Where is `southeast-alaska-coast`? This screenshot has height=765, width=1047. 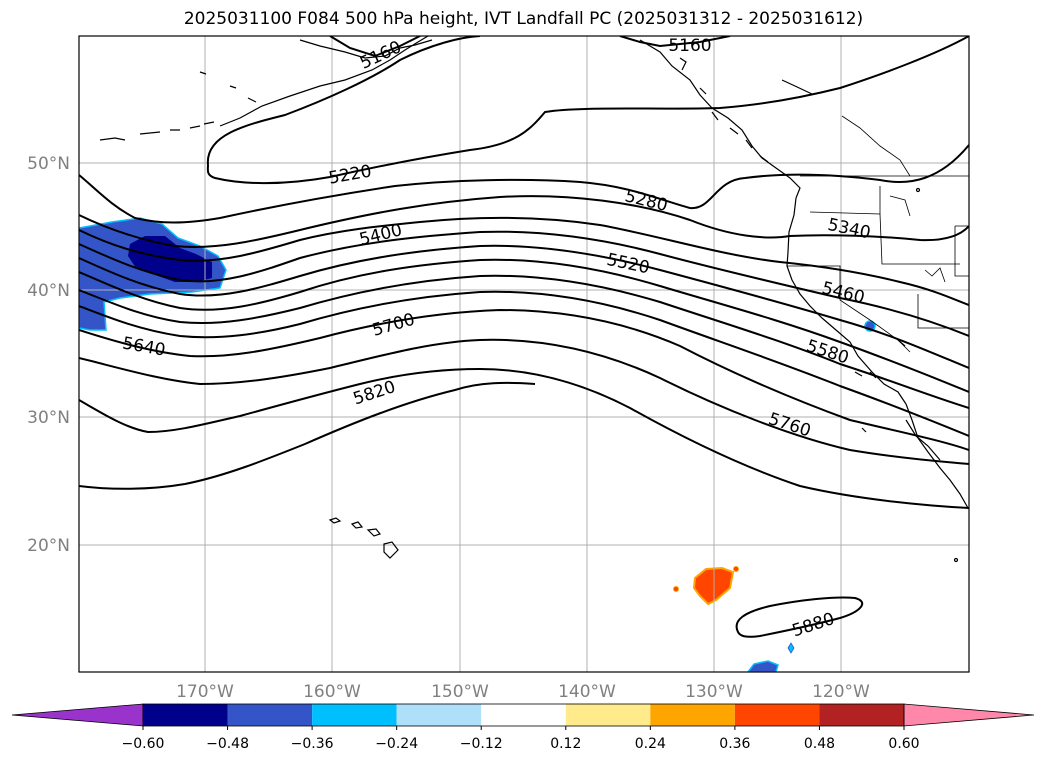
southeast-alaska-coast is located at coordinates (720, 119).